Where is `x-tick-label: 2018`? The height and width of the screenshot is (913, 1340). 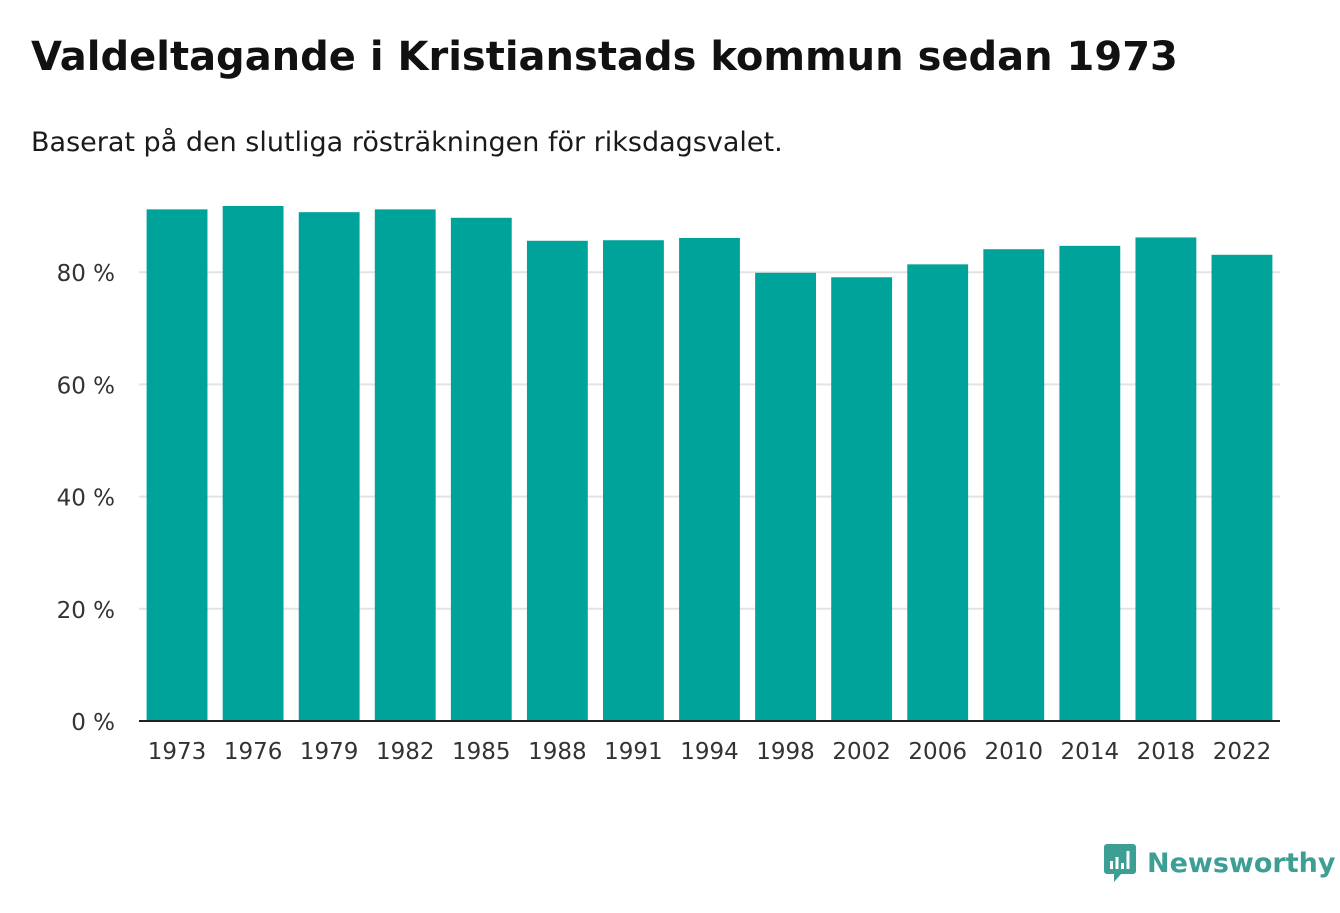 x-tick-label: 2018 is located at coordinates (1166, 752).